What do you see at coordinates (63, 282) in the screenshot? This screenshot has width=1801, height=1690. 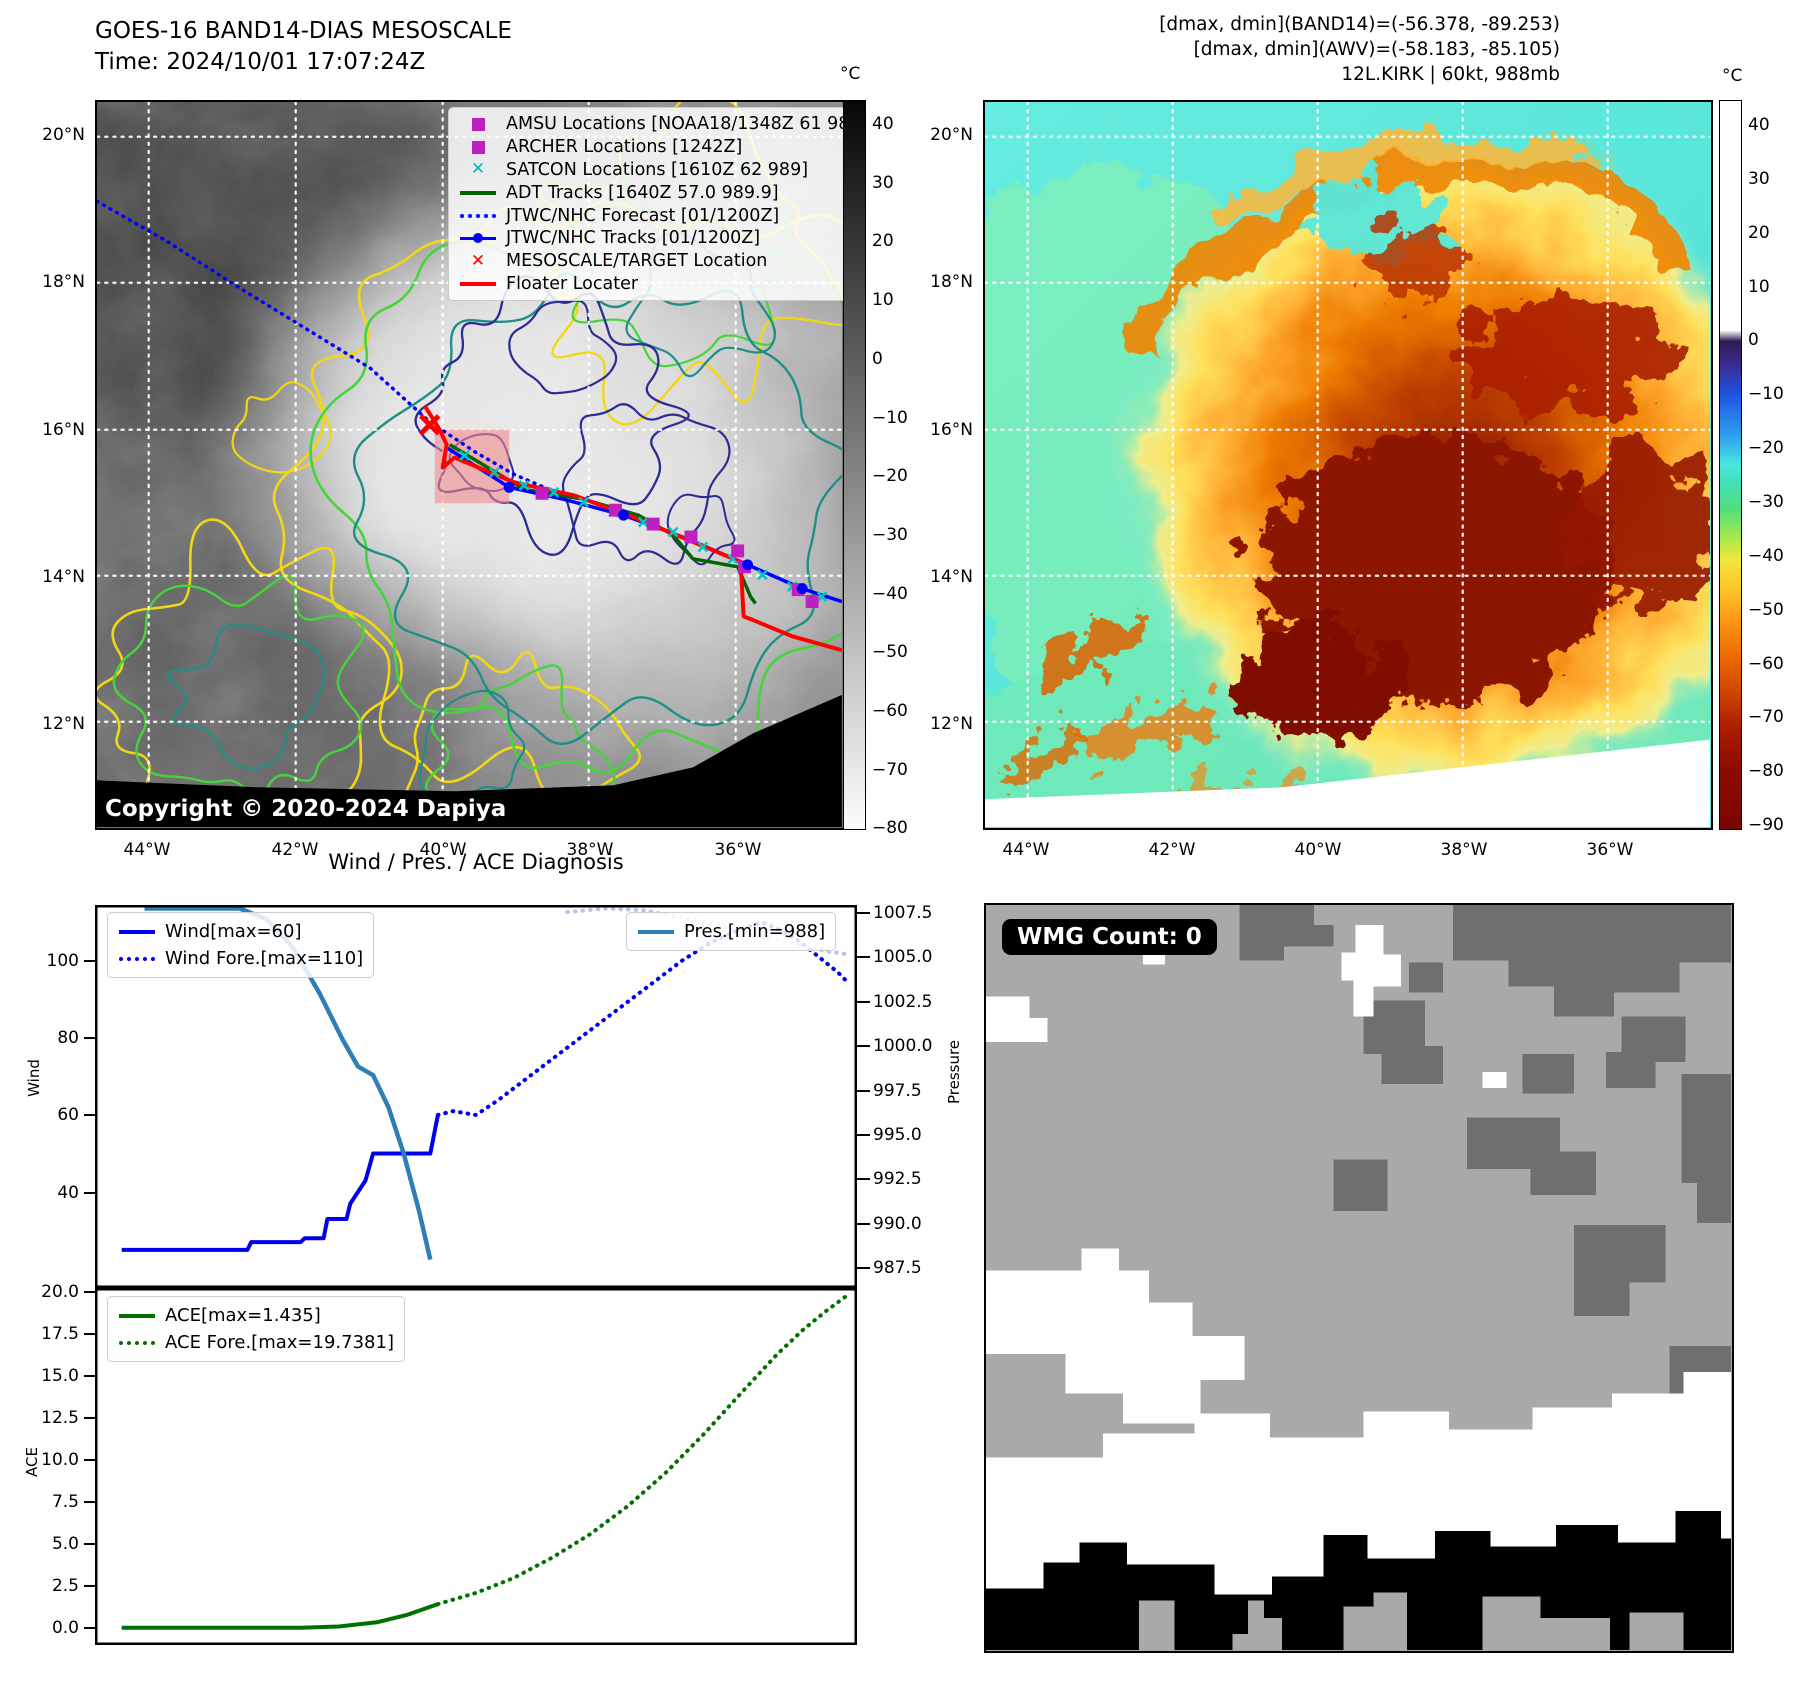 I see `lat-tick-label: 18°N` at bounding box center [63, 282].